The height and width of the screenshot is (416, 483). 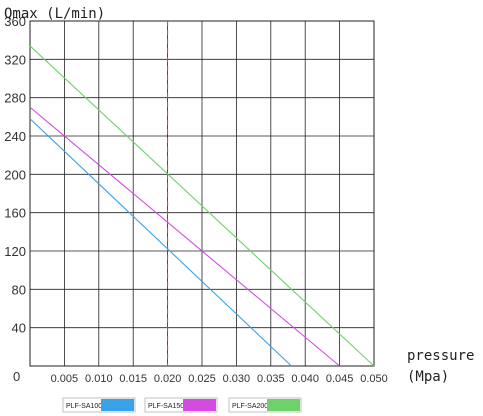 I want to click on y-tick-label: 40, so click(x=19, y=328).